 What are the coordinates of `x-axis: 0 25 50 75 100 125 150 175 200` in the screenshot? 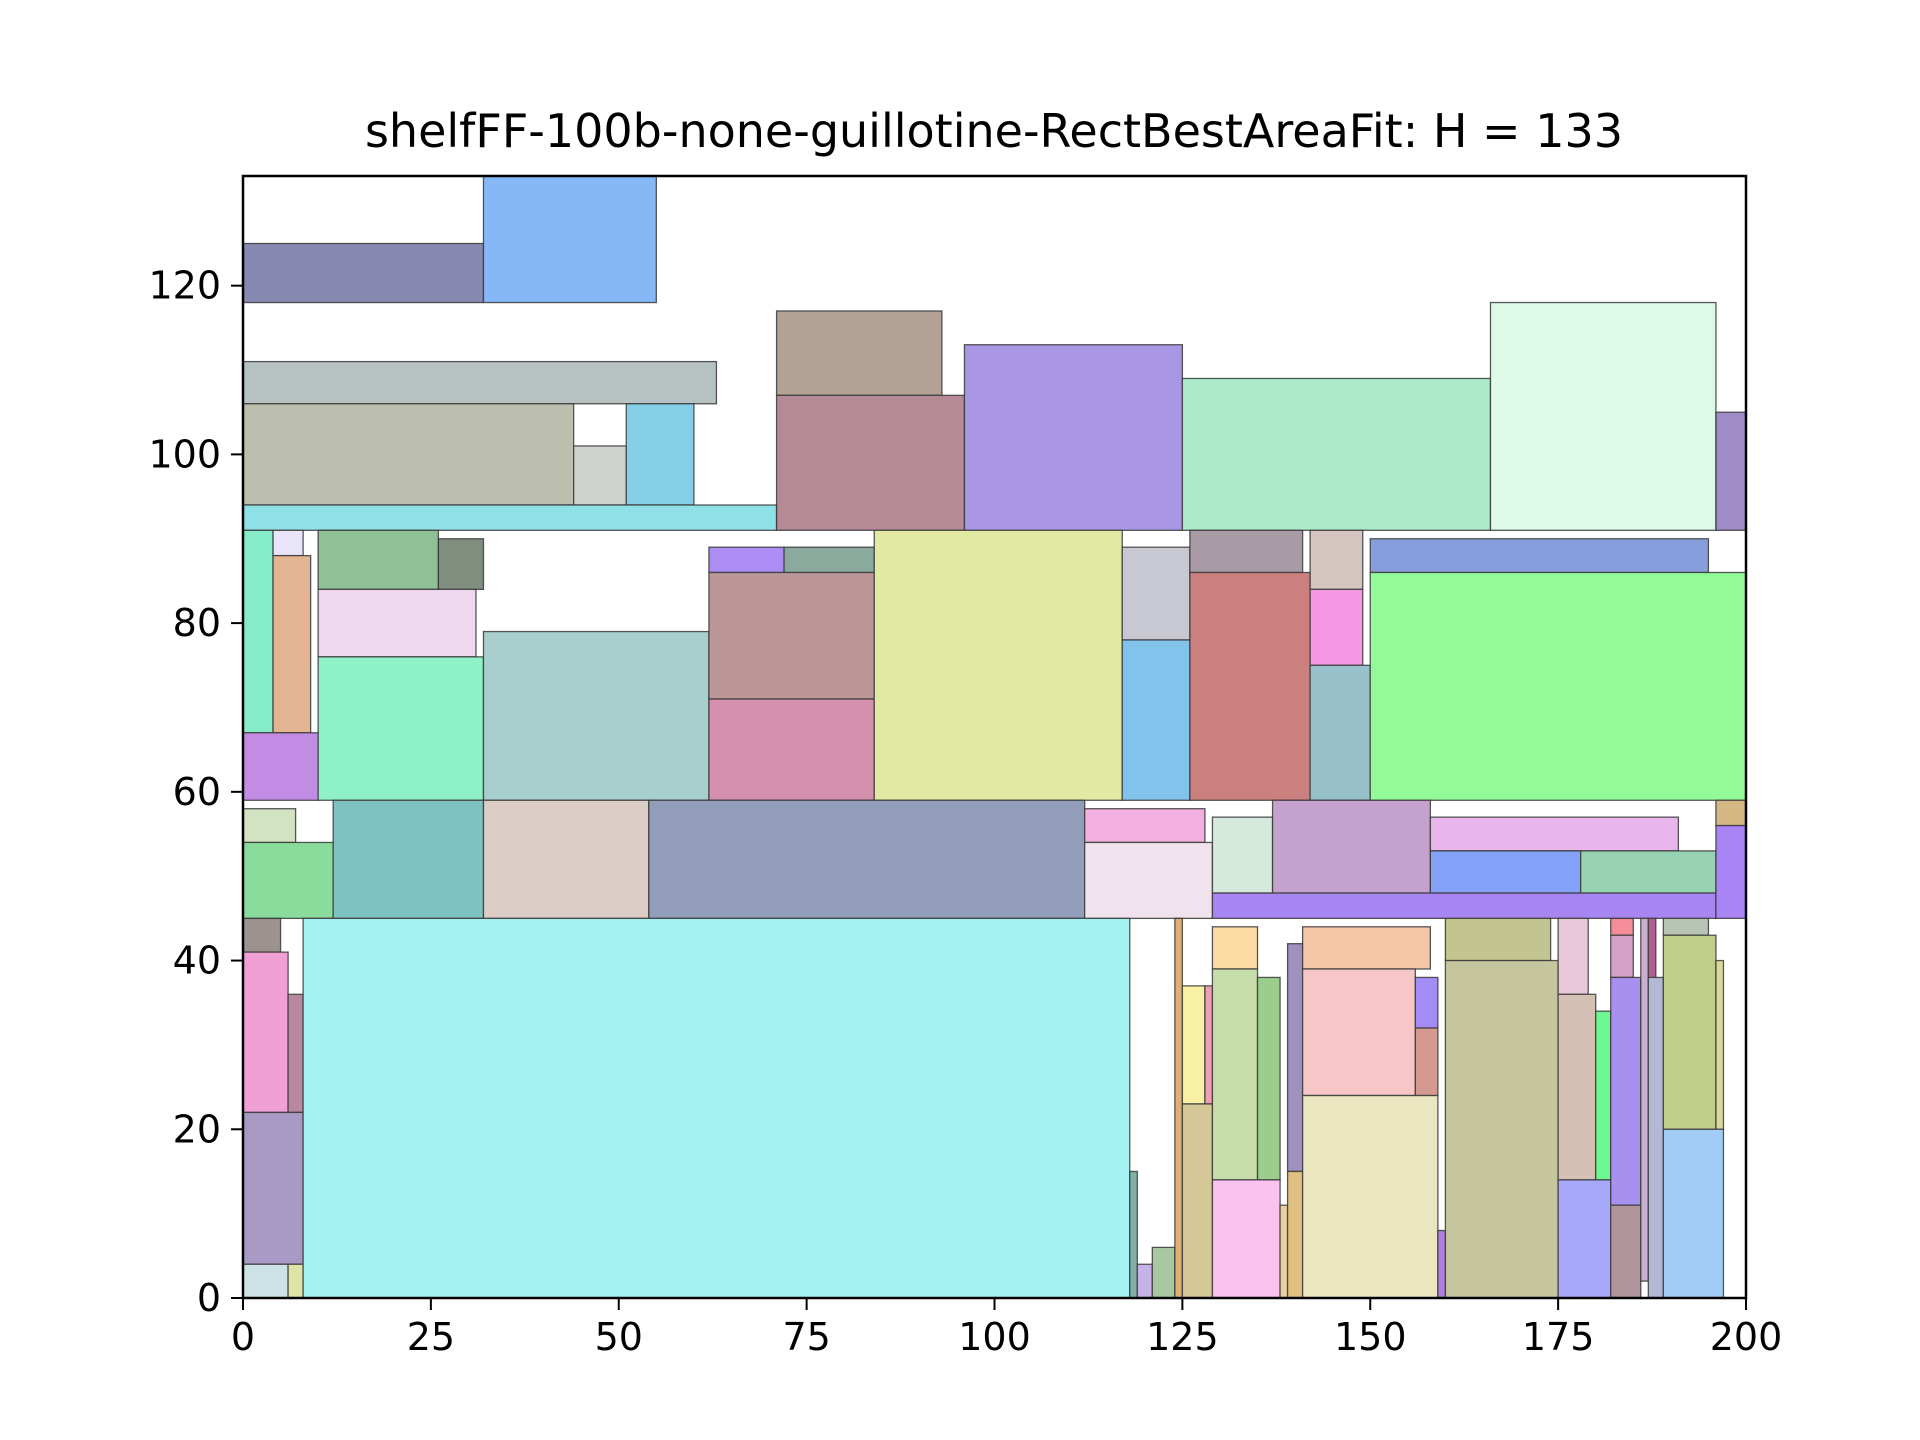 It's located at (1006, 1328).